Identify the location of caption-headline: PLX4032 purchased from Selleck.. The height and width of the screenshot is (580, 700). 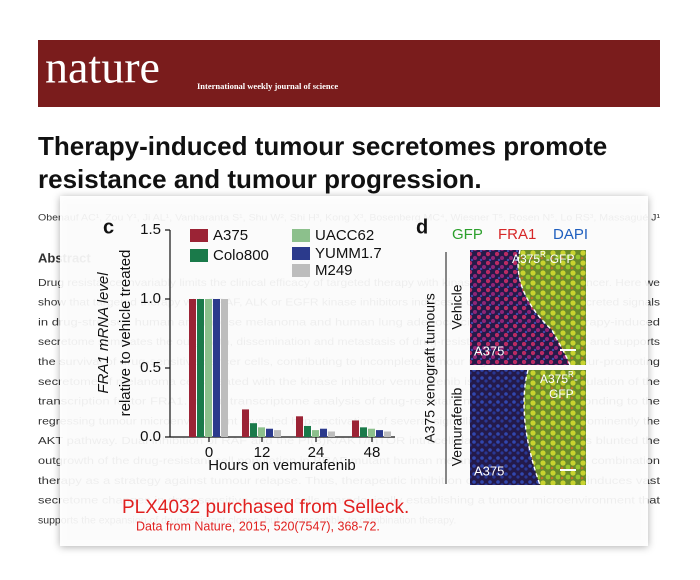
(265, 507).